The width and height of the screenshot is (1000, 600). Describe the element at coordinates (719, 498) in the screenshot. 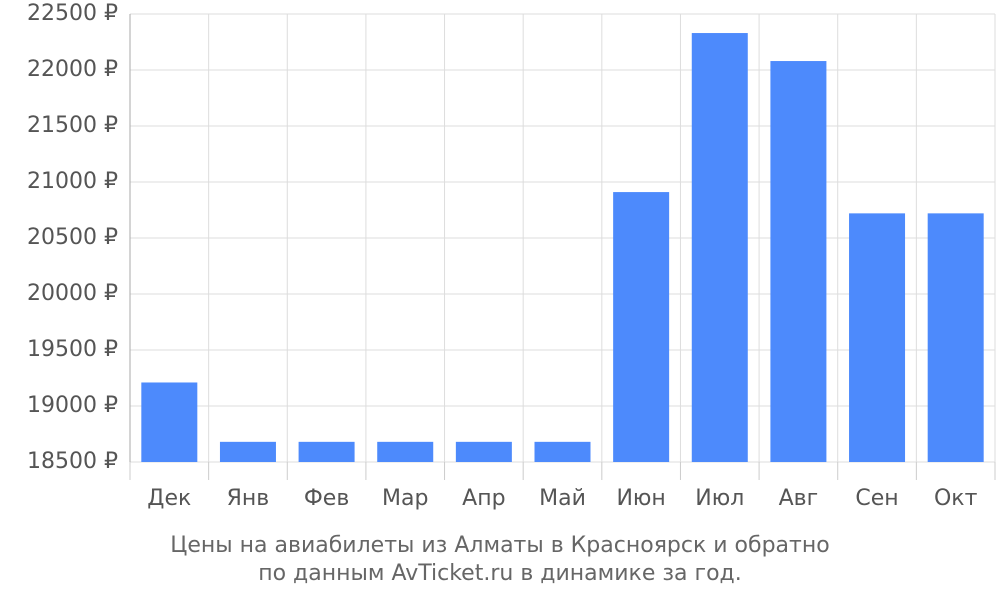

I see `x-tick-label: Июл` at that location.